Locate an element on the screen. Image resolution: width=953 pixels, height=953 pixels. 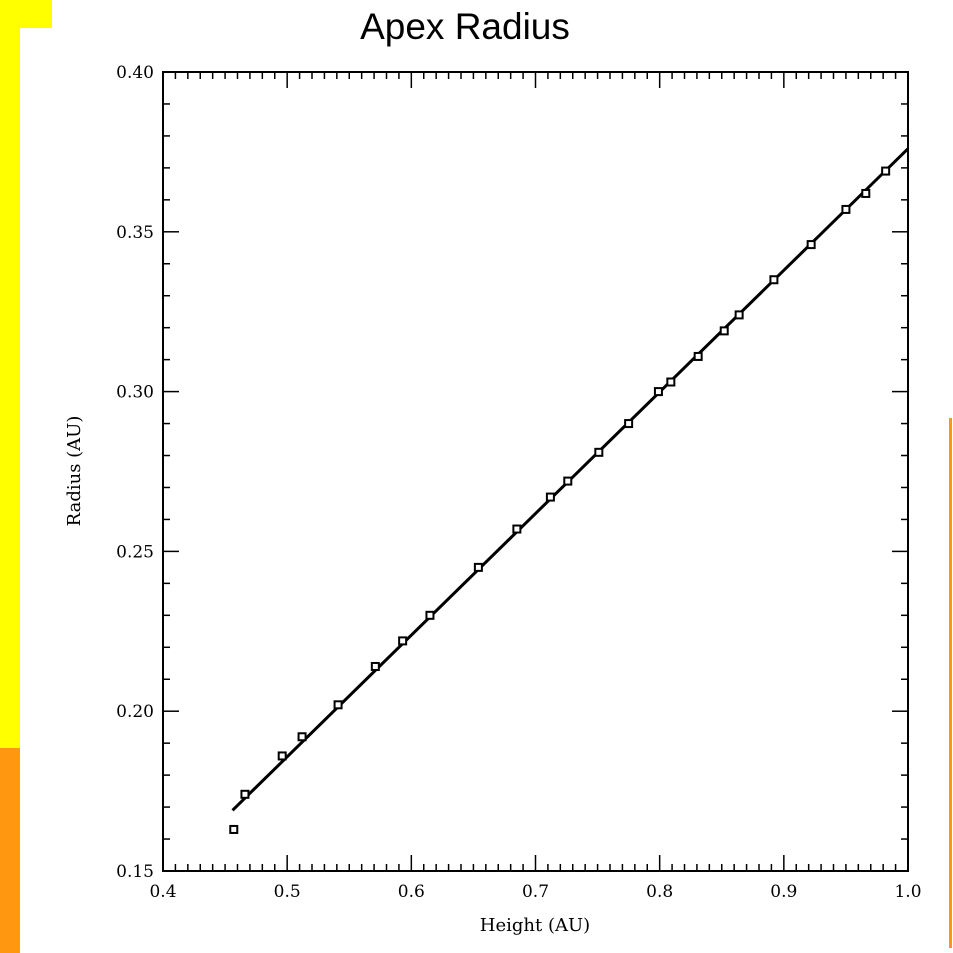
y-axis-label: Radius (AU) is located at coordinates (74, 471).